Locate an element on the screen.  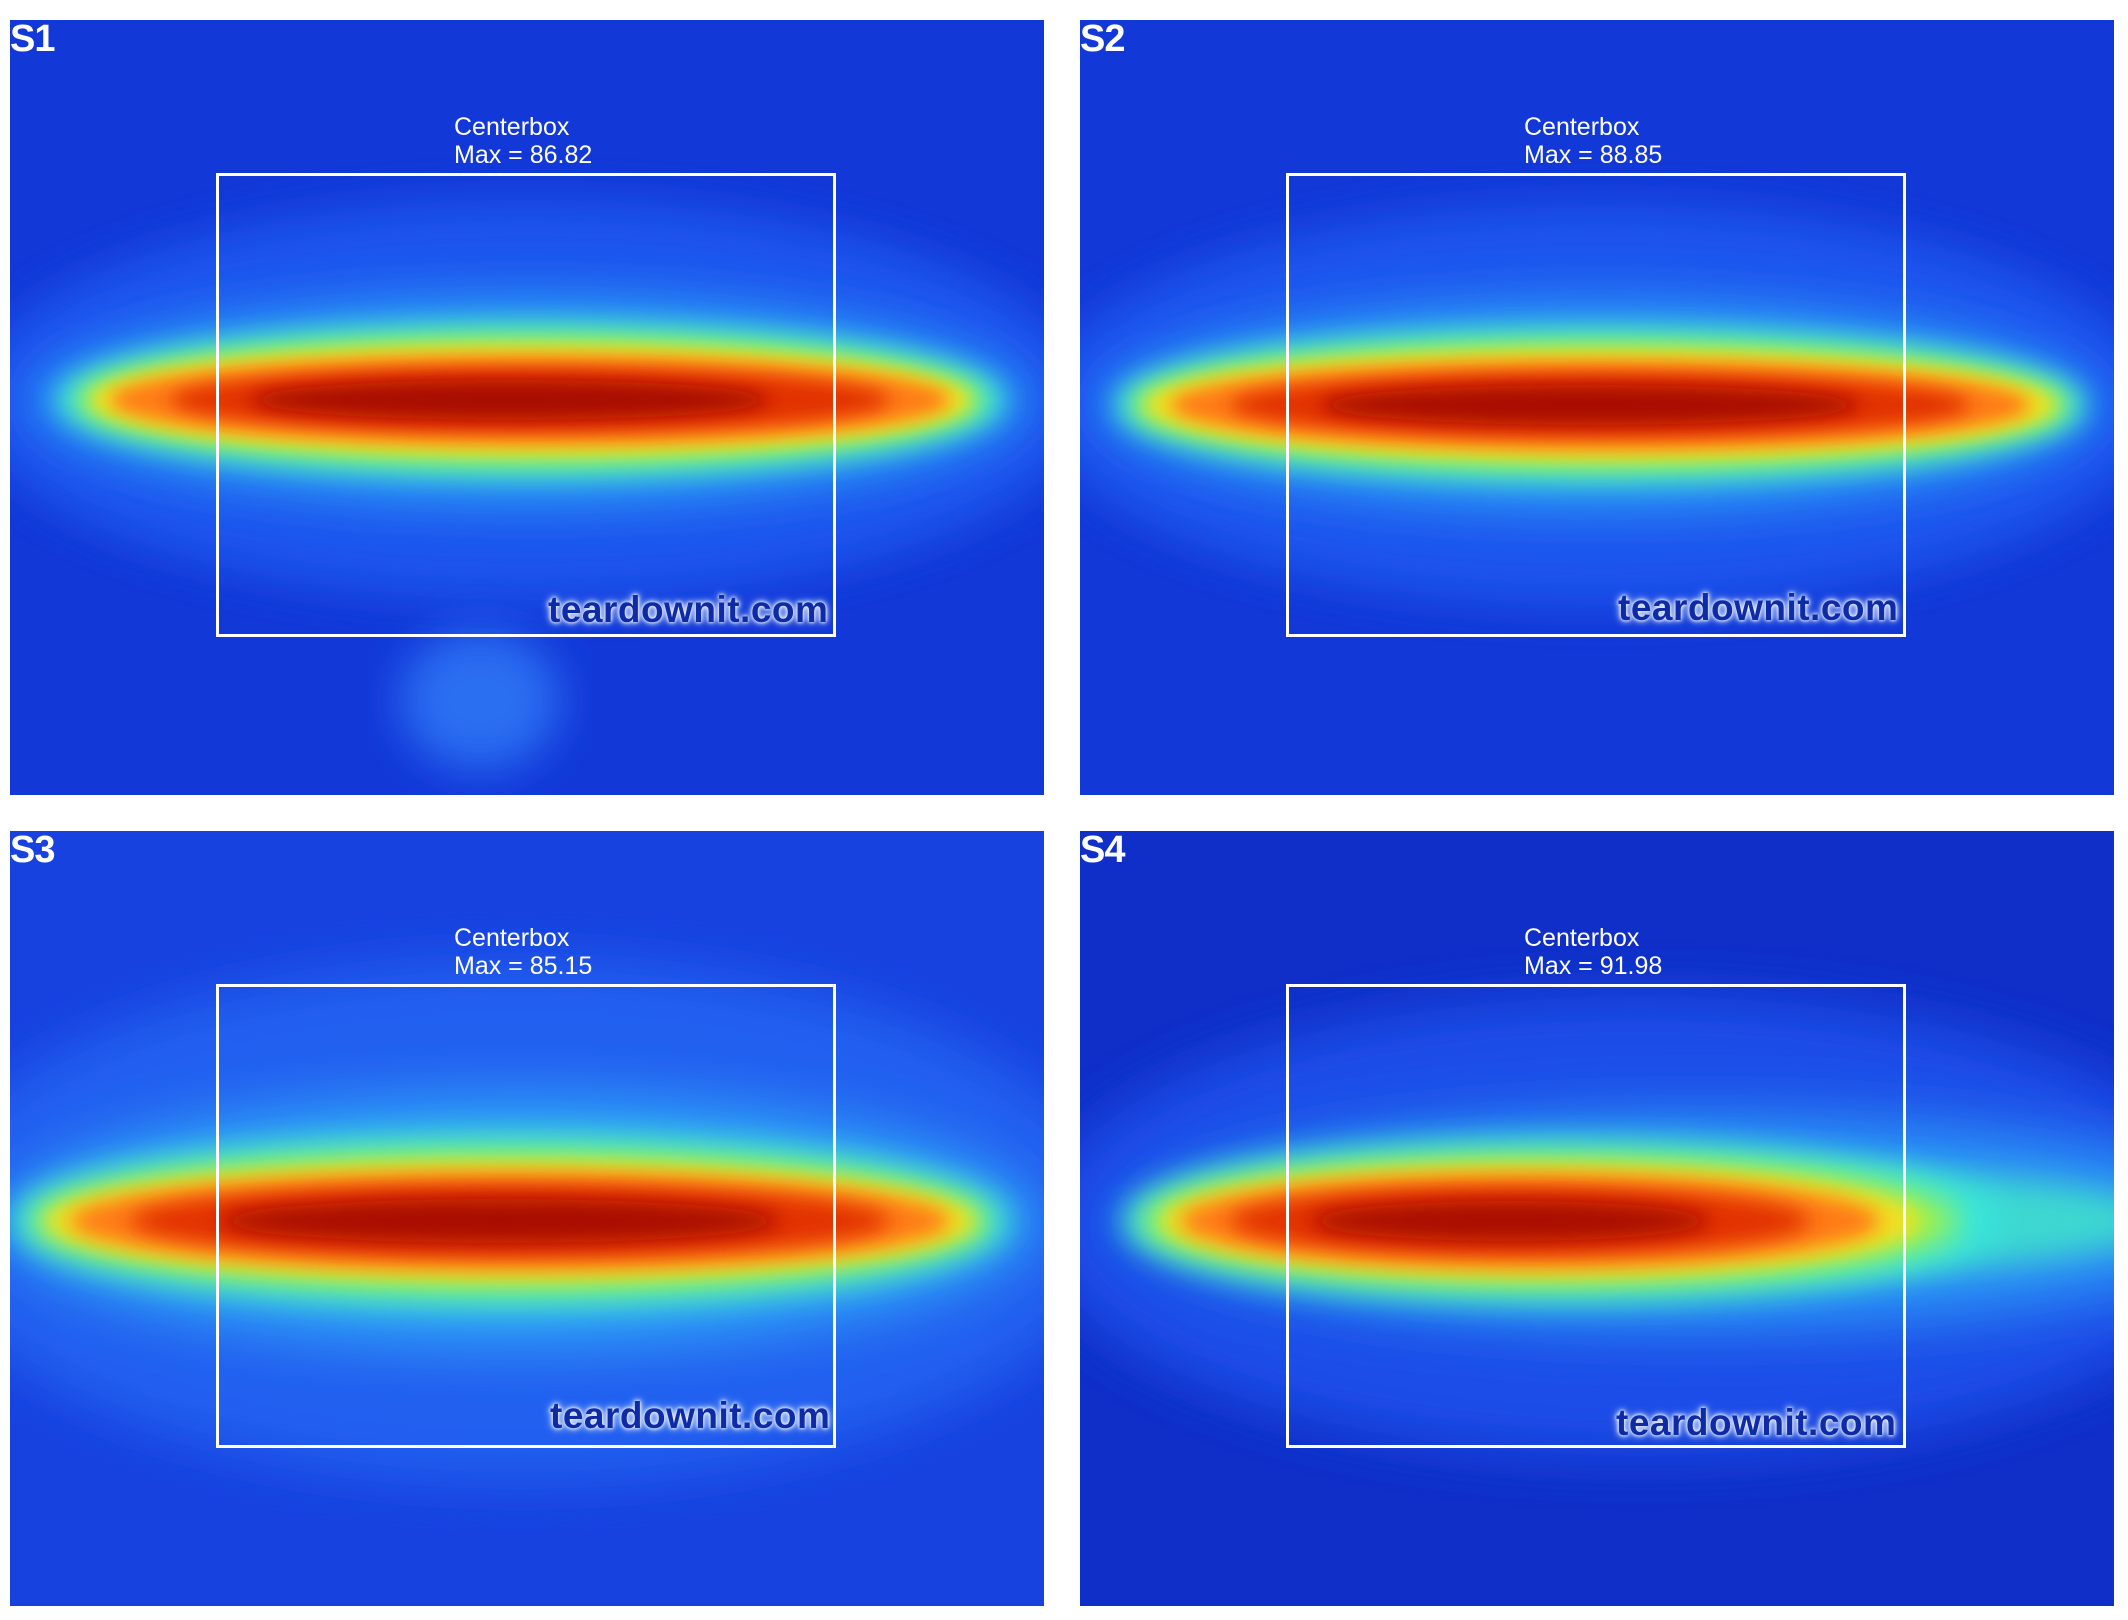
centerbox-max-value: Max = 91.98 is located at coordinates (1593, 966).